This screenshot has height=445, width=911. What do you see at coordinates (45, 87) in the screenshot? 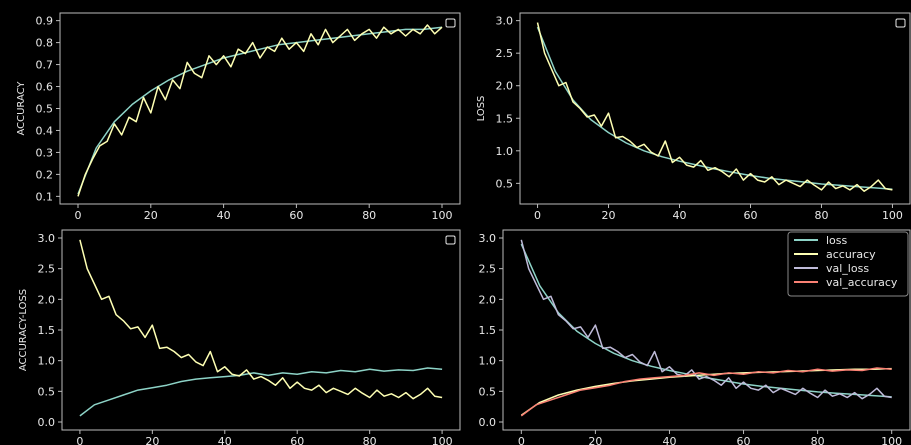
I see `y-tick-label: 0.6` at bounding box center [45, 87].